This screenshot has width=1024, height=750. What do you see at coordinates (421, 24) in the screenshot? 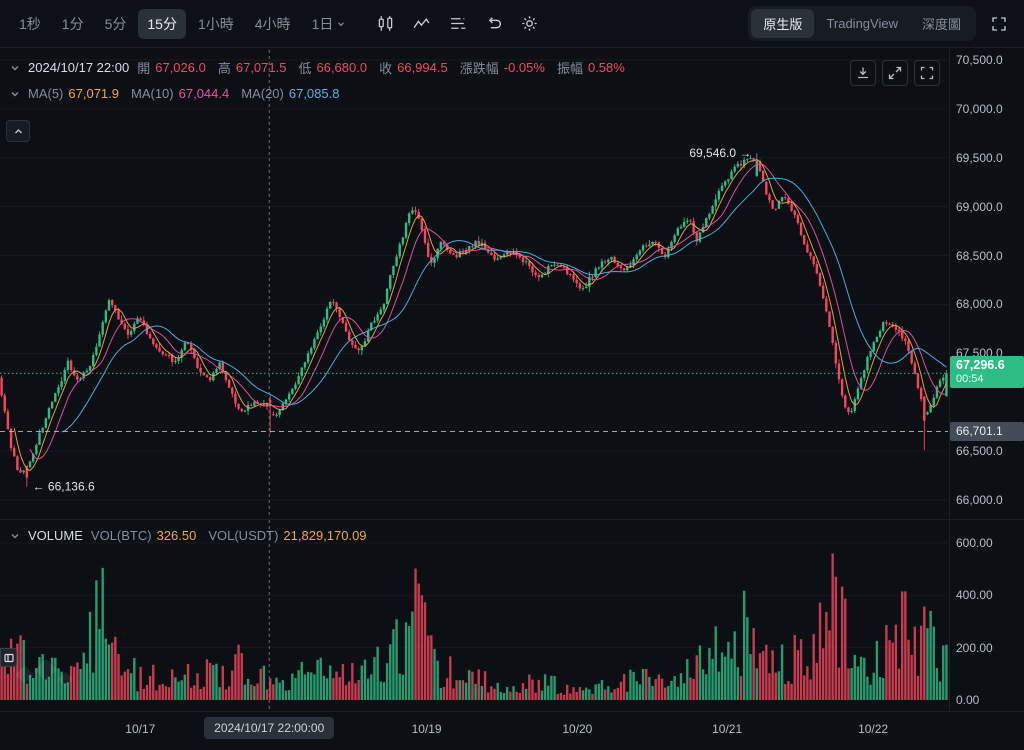
I see `indicators-icon` at bounding box center [421, 24].